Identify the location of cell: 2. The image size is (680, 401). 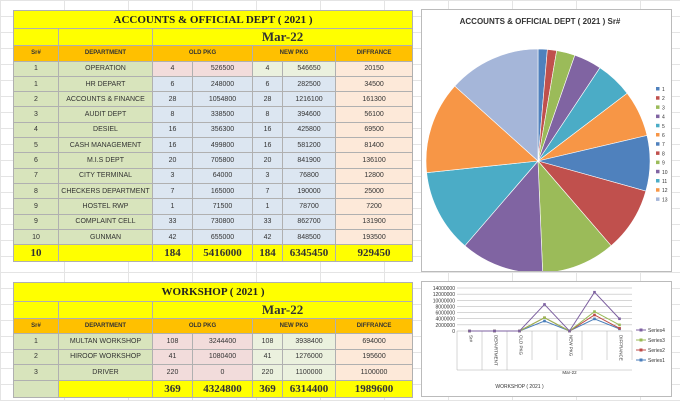
(36, 99).